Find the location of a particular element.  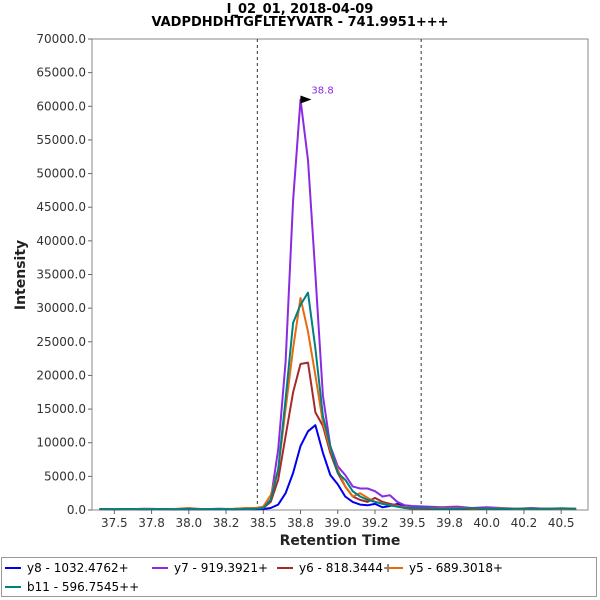

y-tick-label: 45000.0 is located at coordinates (61, 207).